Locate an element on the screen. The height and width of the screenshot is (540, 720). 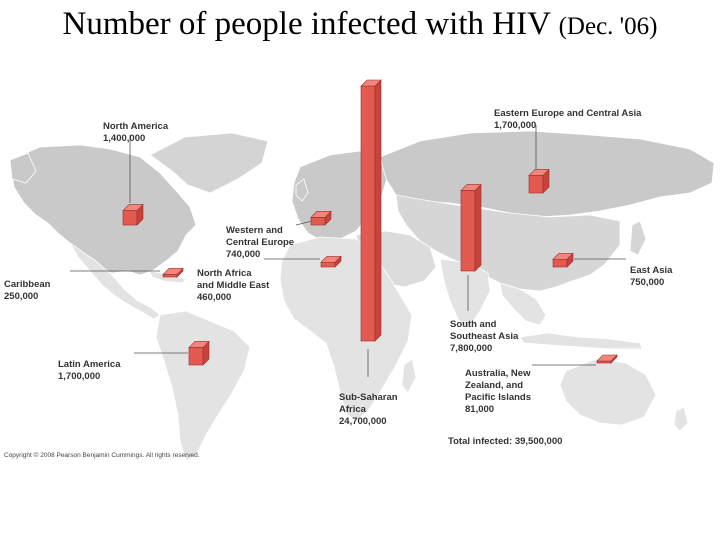
bar-top-south-southeast-asia is located at coordinates (471, 187).